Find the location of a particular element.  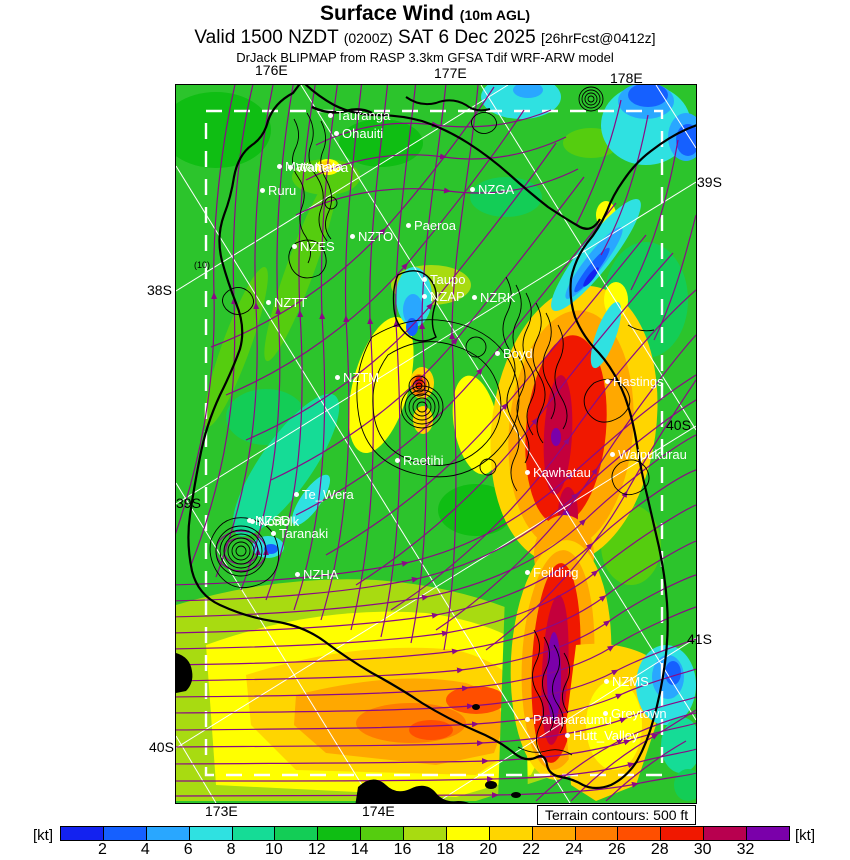

forecast-tag: [26hrFcst@0412z] is located at coordinates (598, 38).